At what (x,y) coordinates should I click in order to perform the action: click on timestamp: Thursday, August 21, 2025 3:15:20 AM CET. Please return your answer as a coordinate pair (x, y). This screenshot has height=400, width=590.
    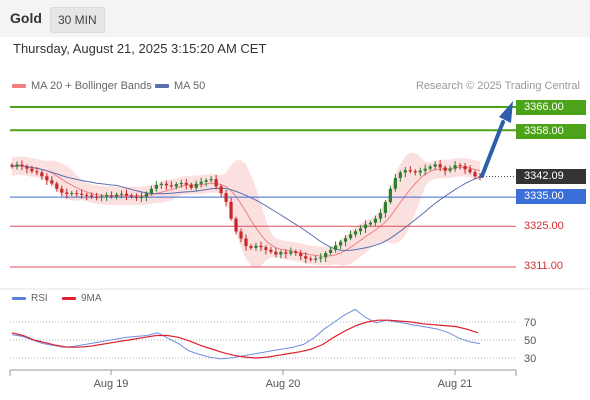
    Looking at the image, I should click on (140, 48).